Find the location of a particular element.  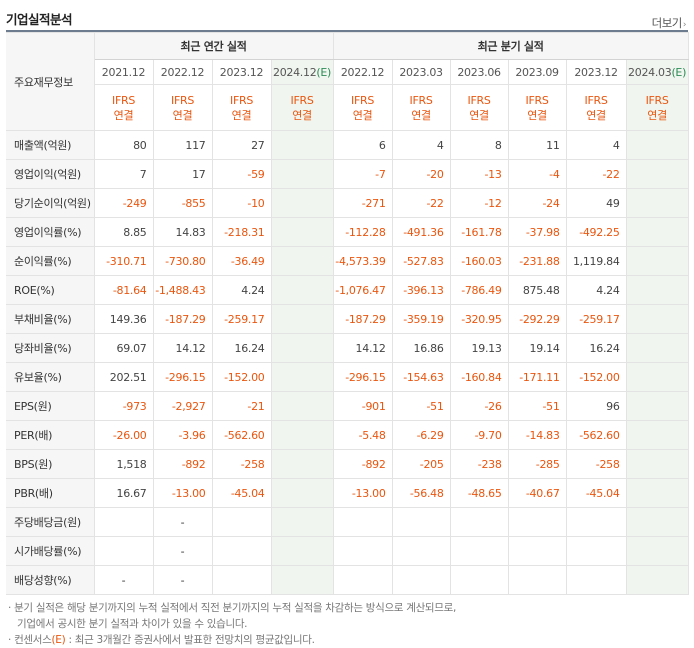

quarter-group-header: 최근 분기 실적 is located at coordinates (510, 46).